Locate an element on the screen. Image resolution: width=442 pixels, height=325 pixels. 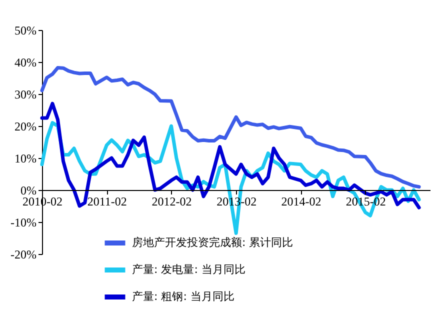
y-tick-label: 30% is located at coordinates (25, 95).